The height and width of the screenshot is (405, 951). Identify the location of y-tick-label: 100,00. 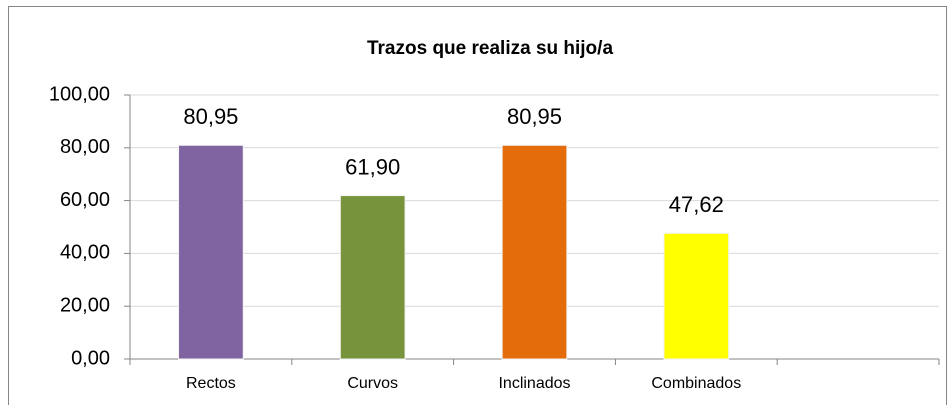
(79, 94).